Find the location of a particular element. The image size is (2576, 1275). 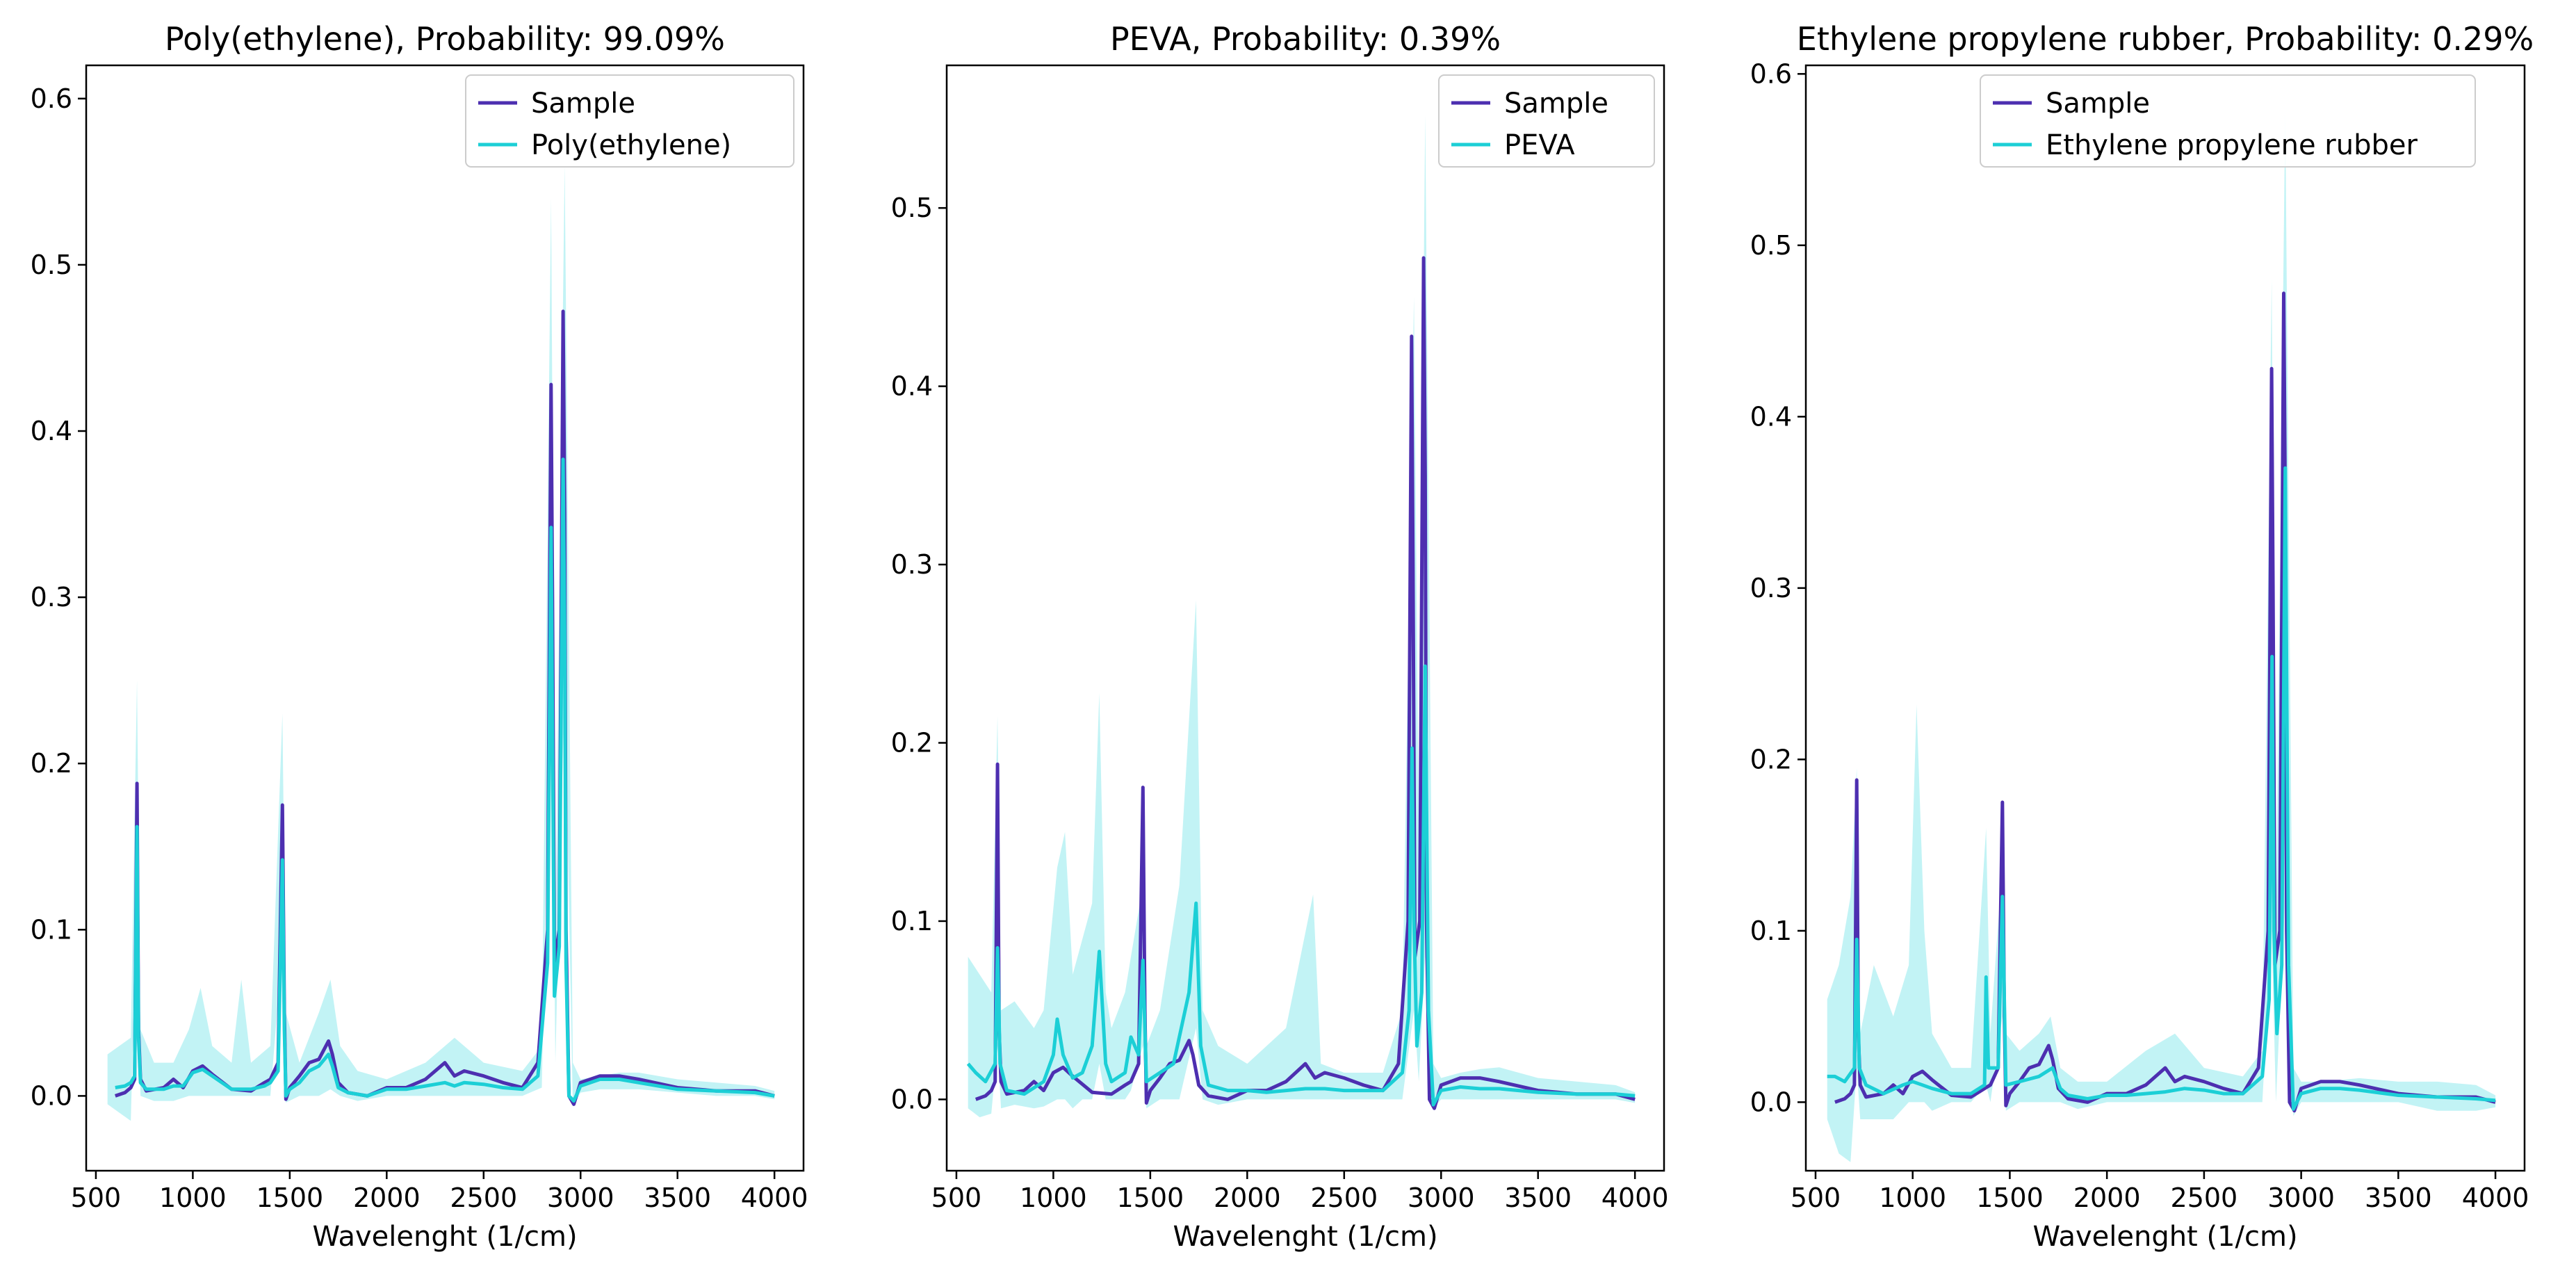

legend: Sample PEVA is located at coordinates (1546, 121).